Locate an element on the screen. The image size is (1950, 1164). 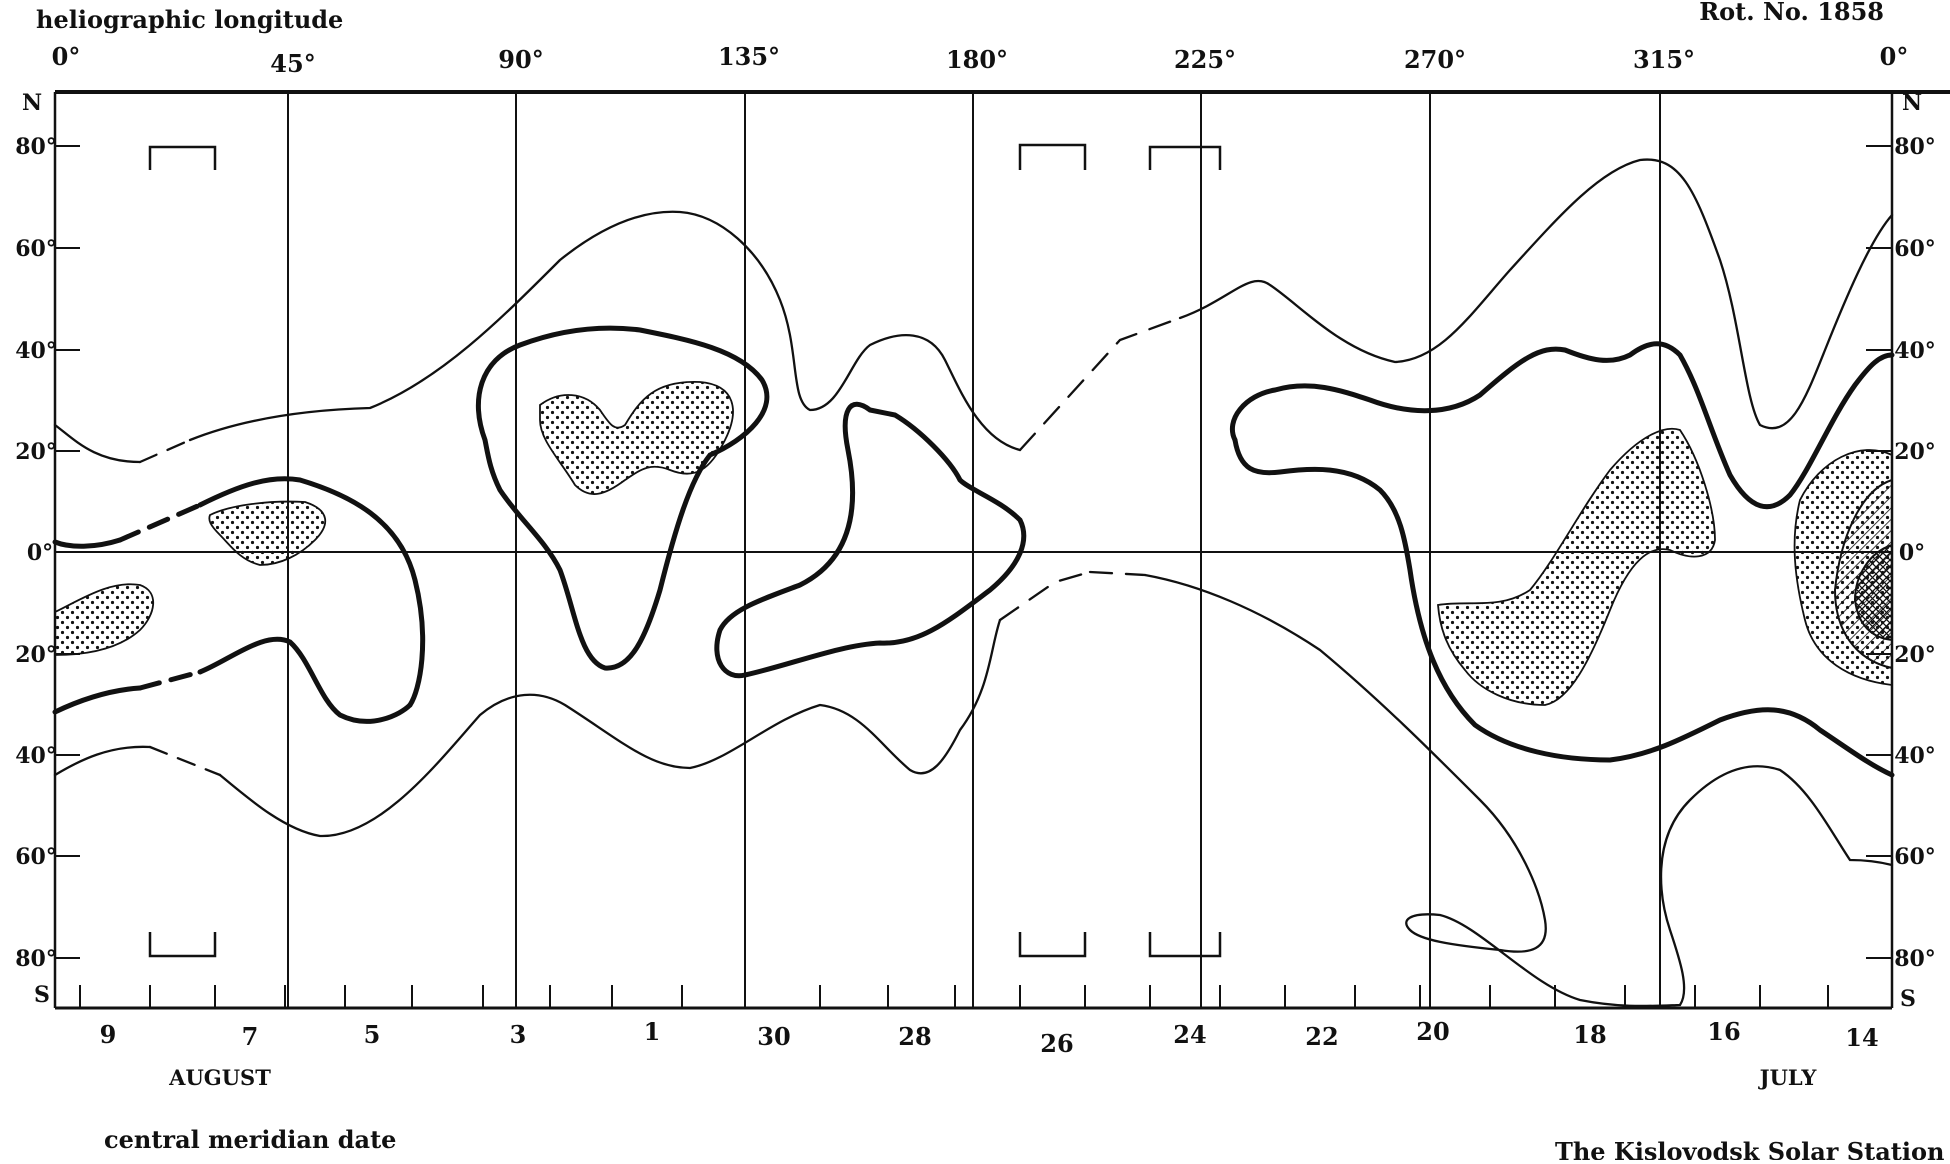
latitude-labels-left: N 80° 60° 40° 20° 0° 20° 40° 60° 80° S is located at coordinates (36, 549).